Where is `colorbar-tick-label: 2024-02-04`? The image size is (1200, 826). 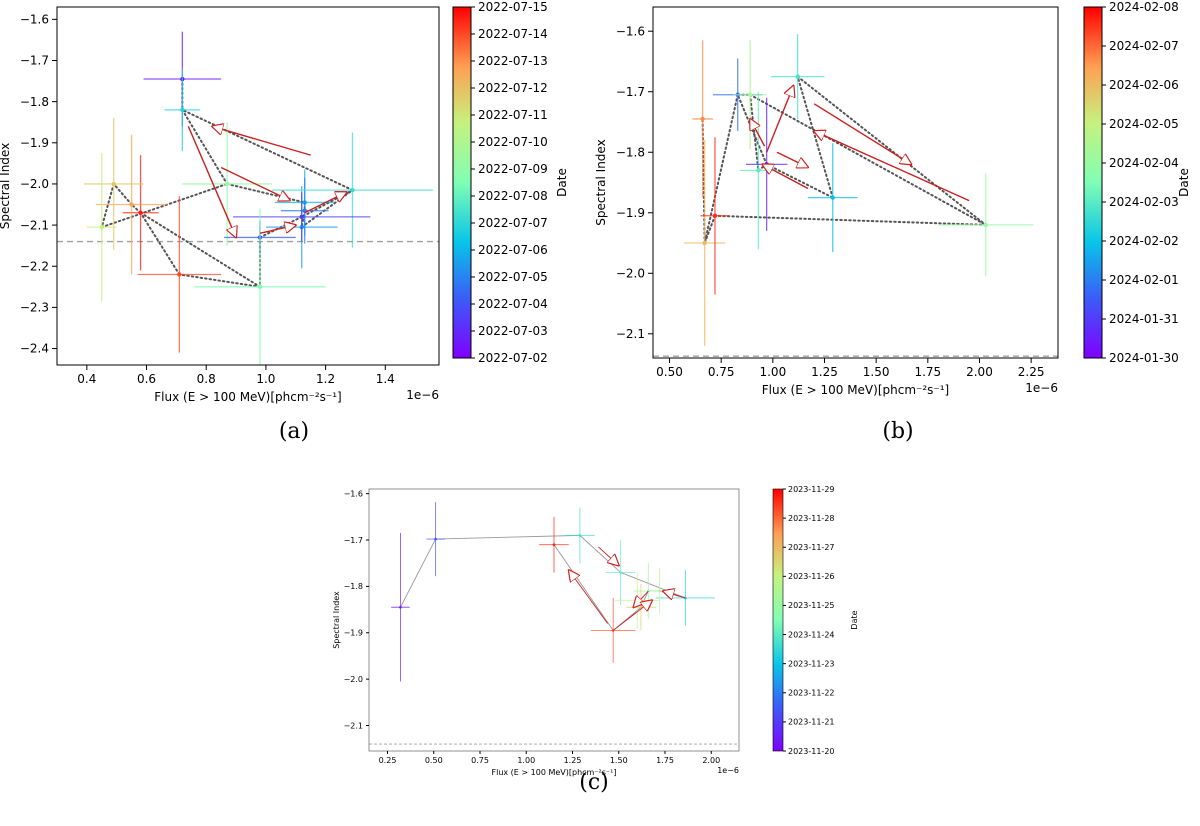
colorbar-tick-label: 2024-02-04 is located at coordinates (1144, 163).